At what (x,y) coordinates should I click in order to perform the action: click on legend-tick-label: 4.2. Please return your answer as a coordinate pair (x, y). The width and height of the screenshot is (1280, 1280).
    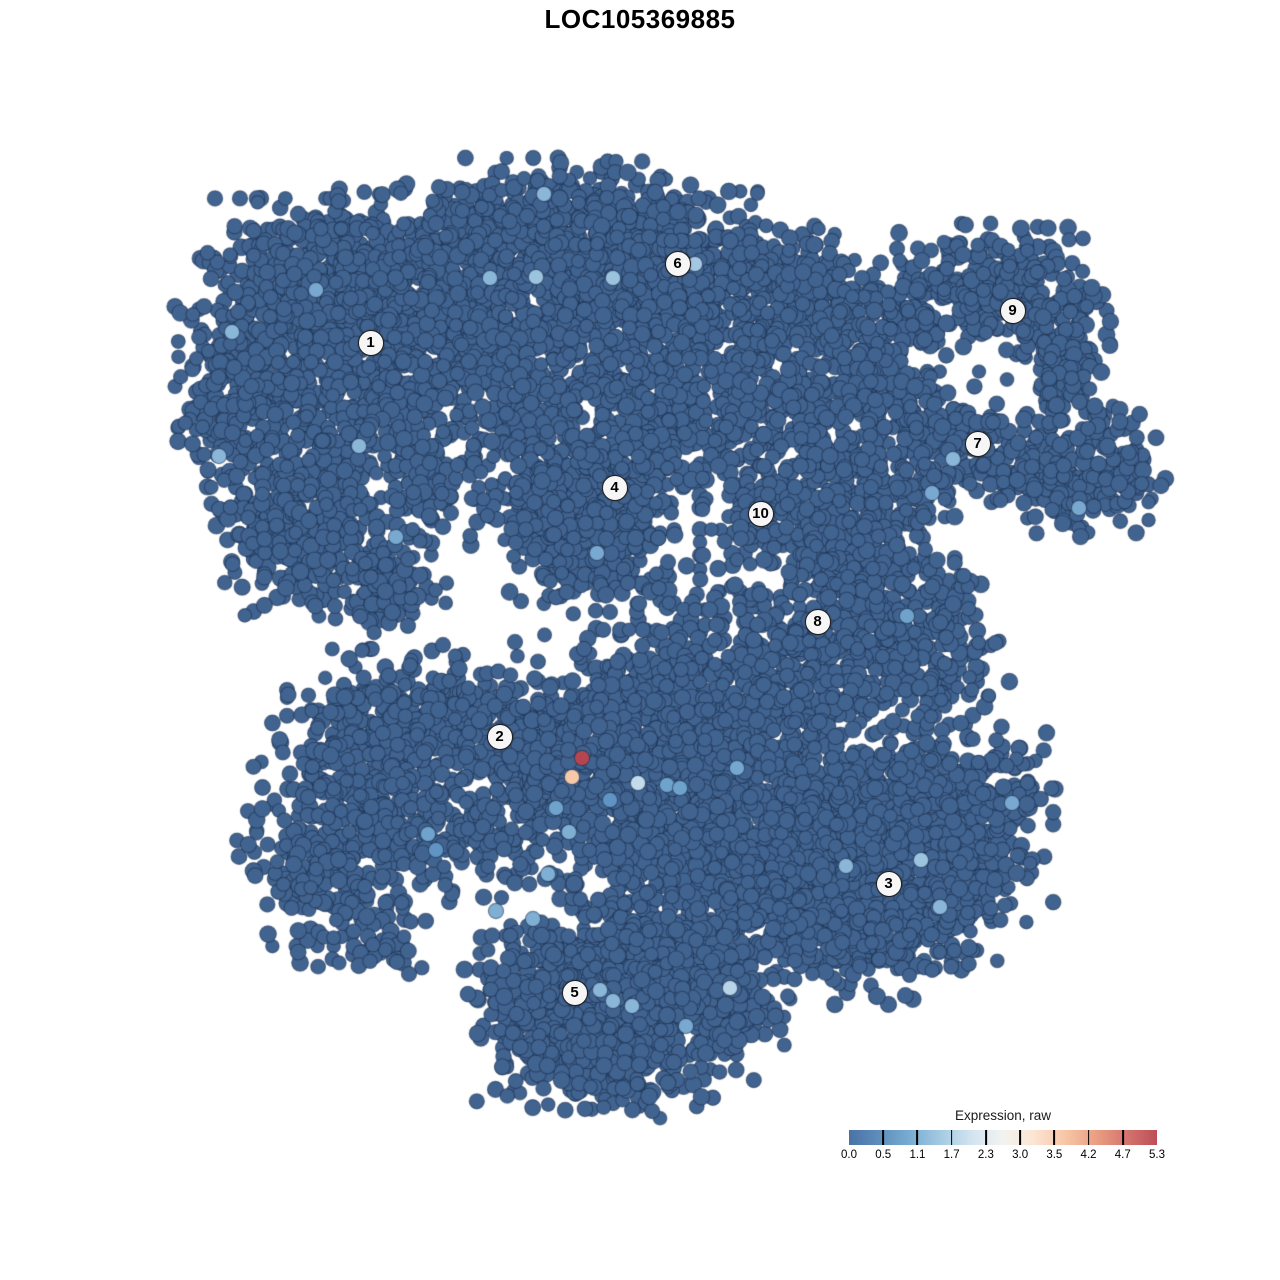
    Looking at the image, I should click on (1088, 1155).